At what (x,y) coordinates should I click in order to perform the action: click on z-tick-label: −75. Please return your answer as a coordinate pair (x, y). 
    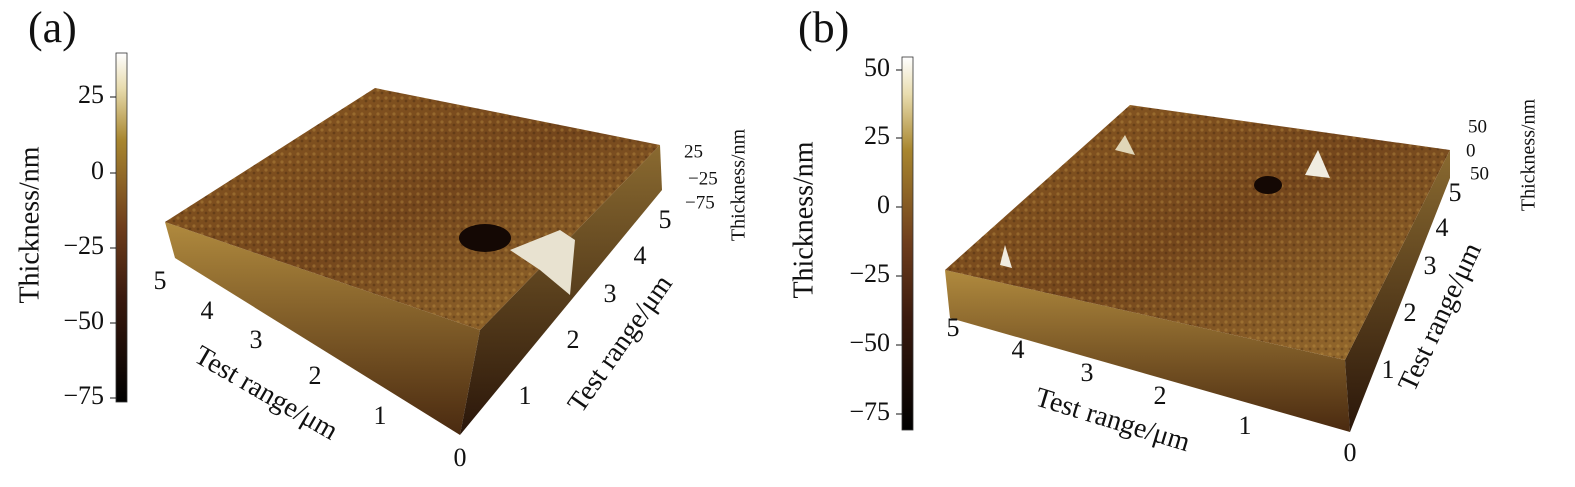
    Looking at the image, I should click on (700, 202).